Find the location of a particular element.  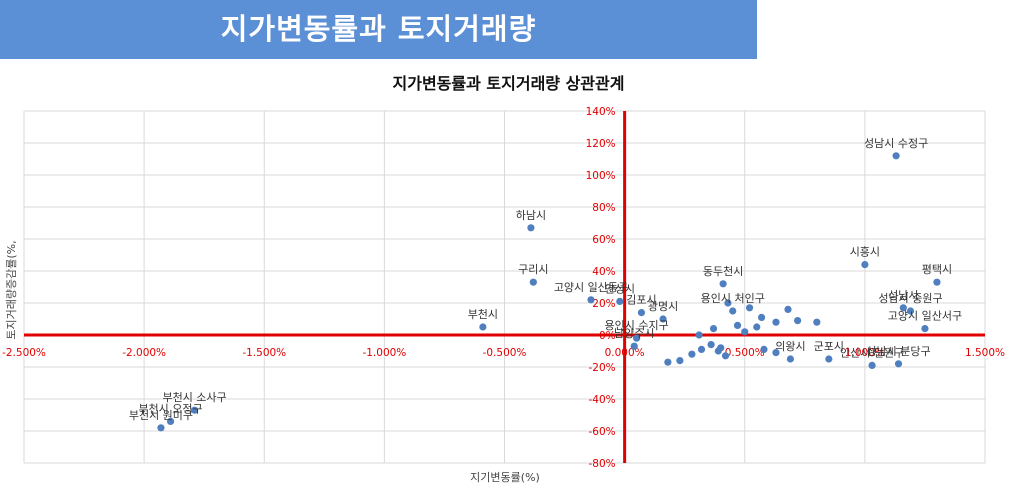

data-label: 평택시 is located at coordinates (937, 269).